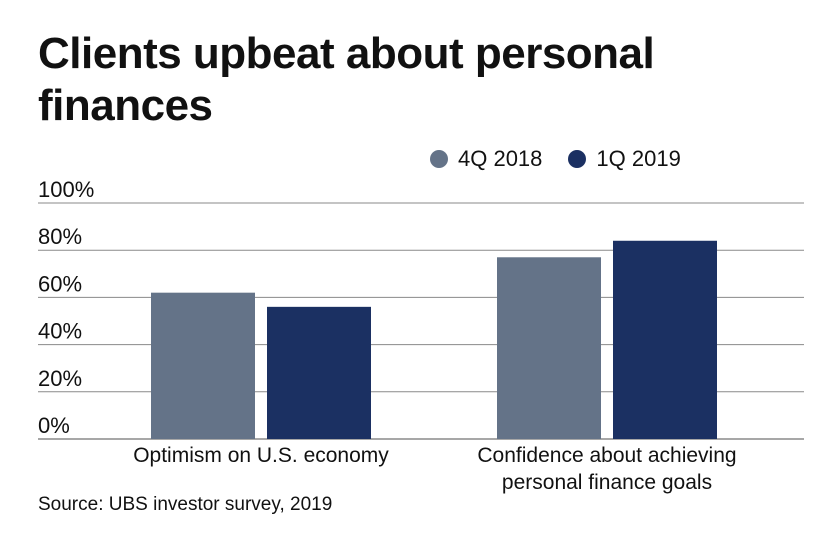 The height and width of the screenshot is (547, 840). What do you see at coordinates (60, 236) in the screenshot?
I see `y-tick-label-80: 80%` at bounding box center [60, 236].